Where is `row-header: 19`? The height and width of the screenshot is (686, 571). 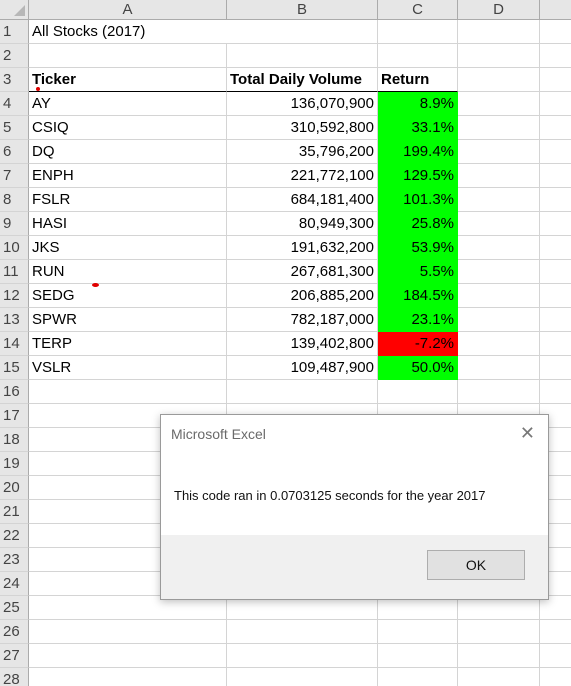 row-header: 19 is located at coordinates (14, 464).